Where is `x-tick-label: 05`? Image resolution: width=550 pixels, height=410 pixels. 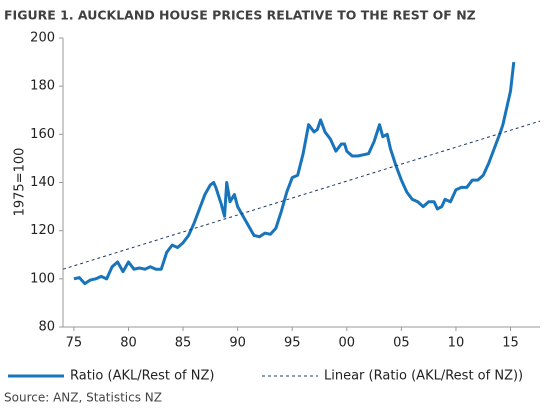 x-tick-label: 05 is located at coordinates (401, 343).